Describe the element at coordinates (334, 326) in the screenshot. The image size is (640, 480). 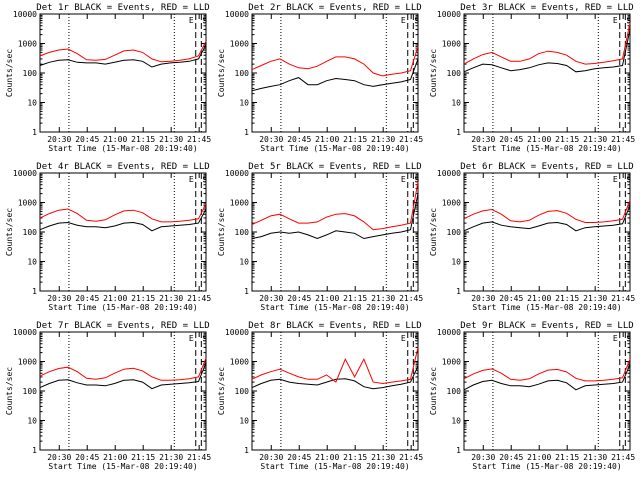
I see `panel-title: Det 8r BLACK = Events, RED = LLD` at that location.